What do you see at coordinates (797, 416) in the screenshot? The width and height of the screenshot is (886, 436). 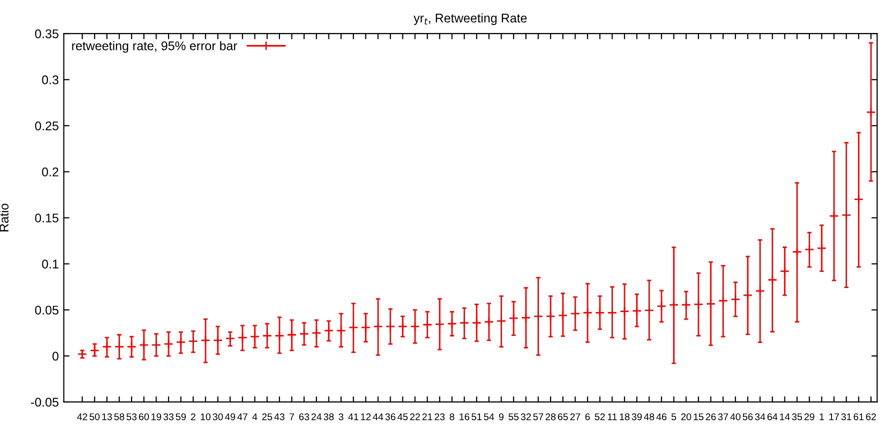 I see `x-tick-label: 35` at bounding box center [797, 416].